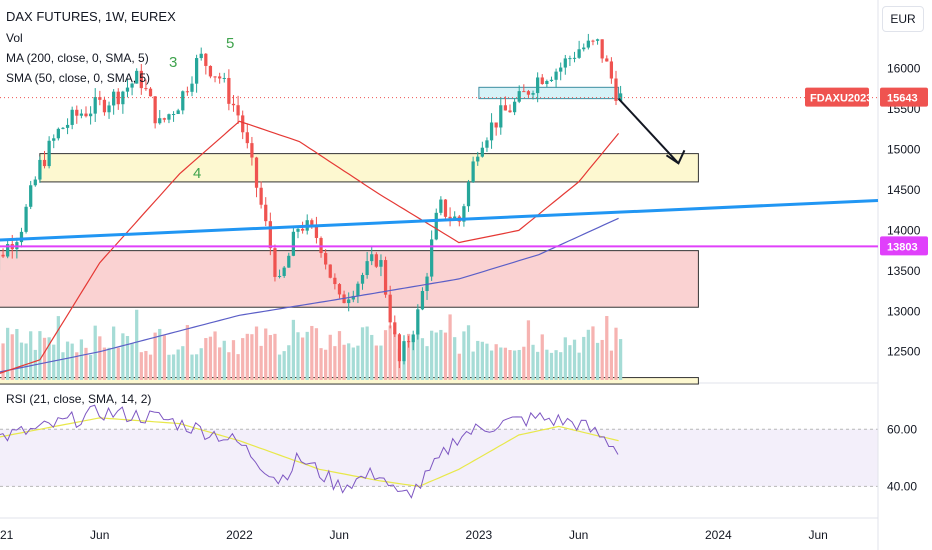 This screenshot has width=932, height=550. What do you see at coordinates (230, 43) in the screenshot?
I see `wave-label-5: 5` at bounding box center [230, 43].